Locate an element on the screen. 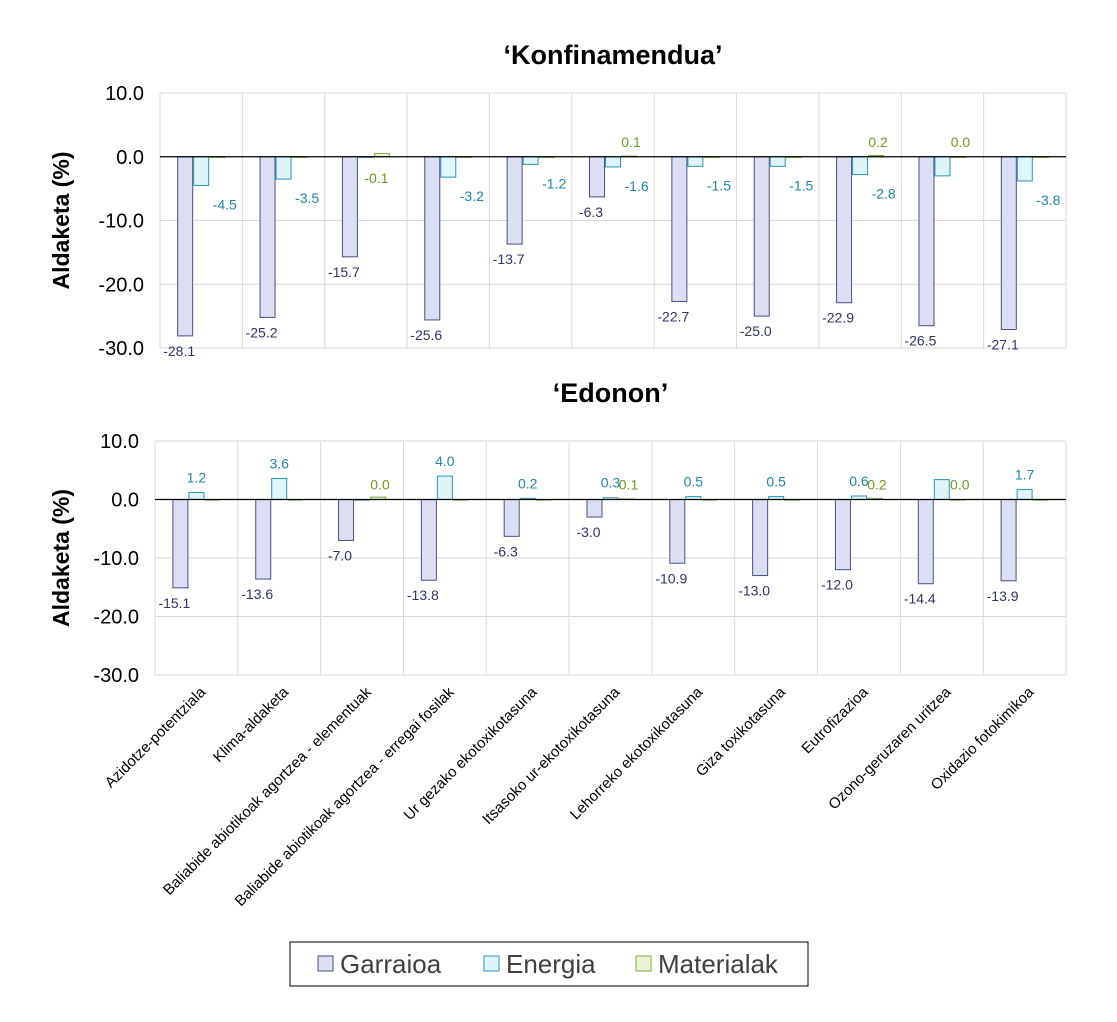 This screenshot has height=1022, width=1117. data-label-garraioa: -13.0 is located at coordinates (754, 591).